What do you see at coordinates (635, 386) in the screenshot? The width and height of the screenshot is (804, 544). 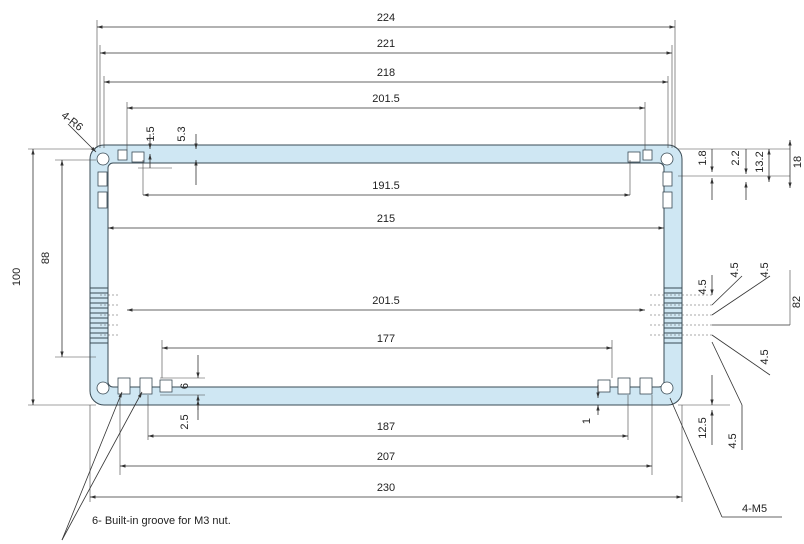 I see `bottom-right-slot-detail` at bounding box center [635, 386].